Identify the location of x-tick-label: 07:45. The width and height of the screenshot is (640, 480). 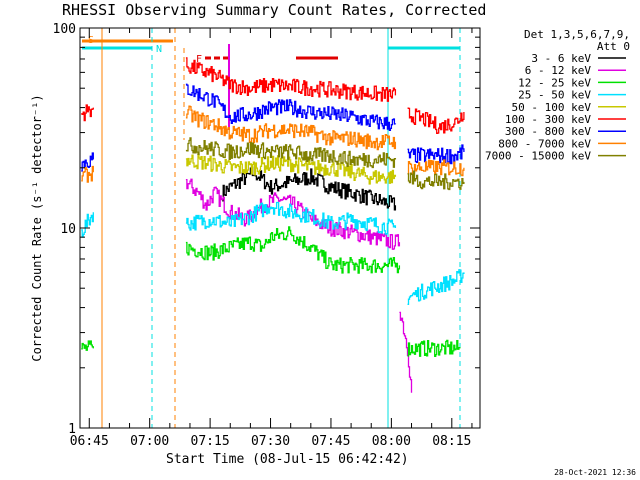
(330, 441).